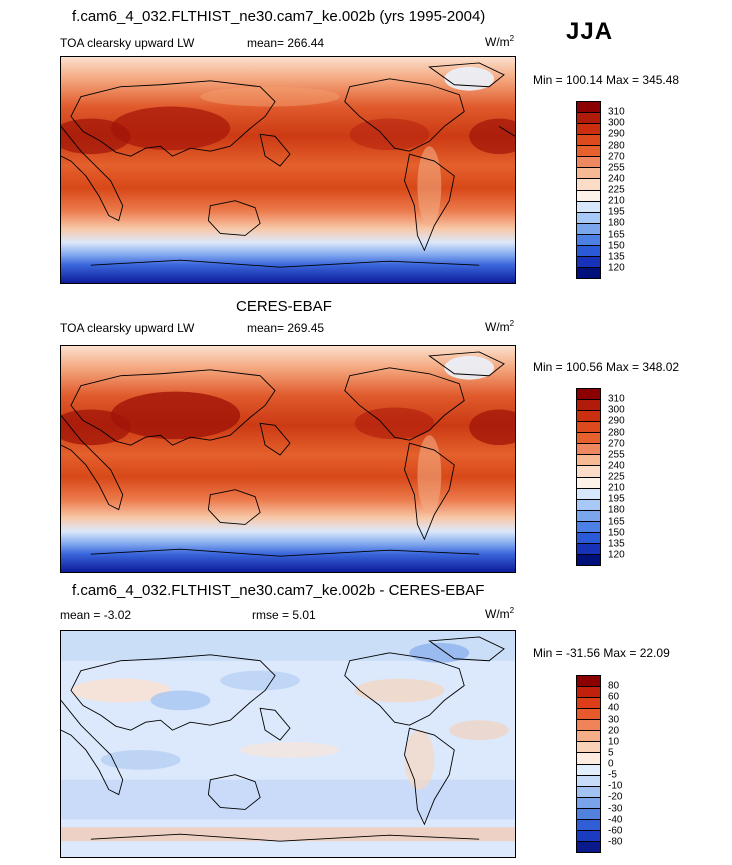 This screenshot has width=732, height=865. I want to click on panel-3-minmax: Min = -31.56 Max = 22.09, so click(601, 653).